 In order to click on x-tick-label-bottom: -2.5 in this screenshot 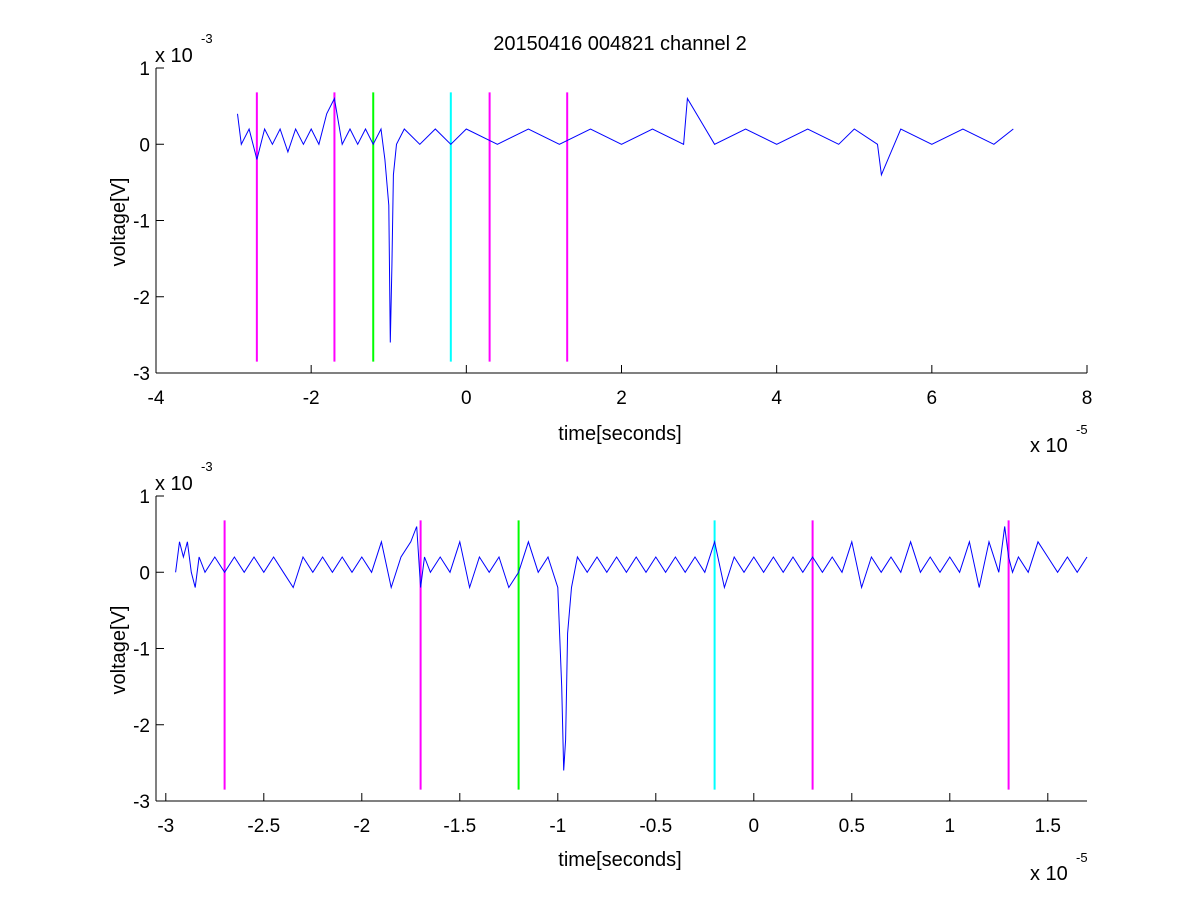, I will do `click(263, 826)`.